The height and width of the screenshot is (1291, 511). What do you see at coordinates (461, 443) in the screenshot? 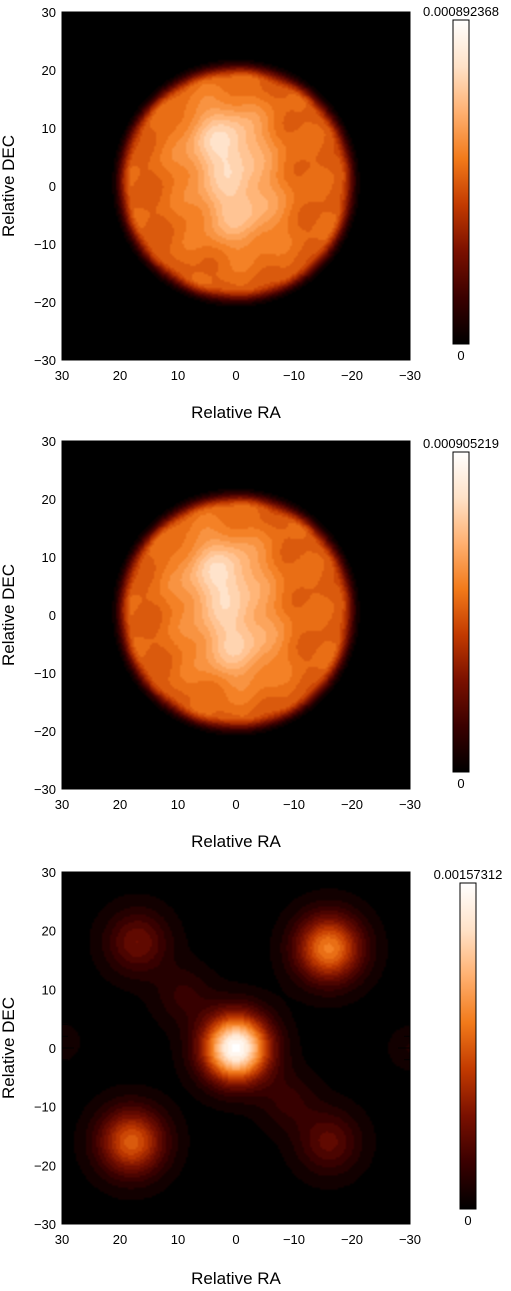
I see `colorbar-max-label: 0.000905219` at bounding box center [461, 443].